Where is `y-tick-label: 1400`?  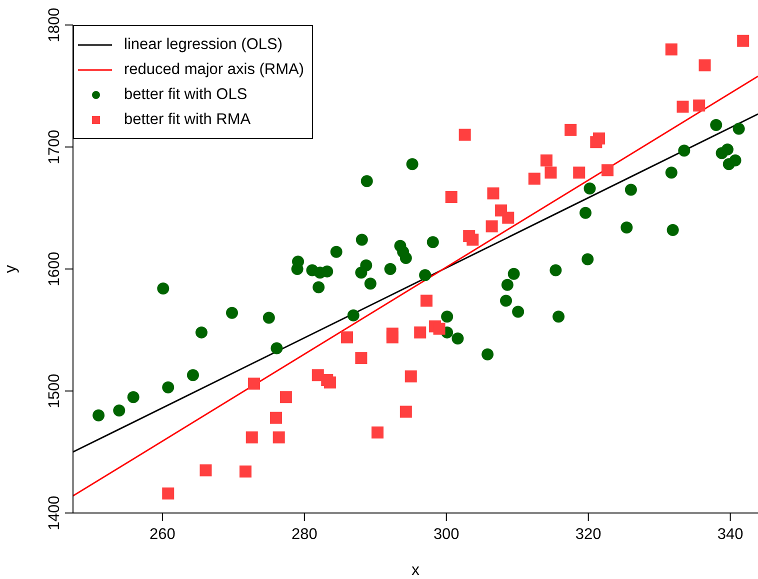
y-tick-label: 1400 is located at coordinates (54, 512).